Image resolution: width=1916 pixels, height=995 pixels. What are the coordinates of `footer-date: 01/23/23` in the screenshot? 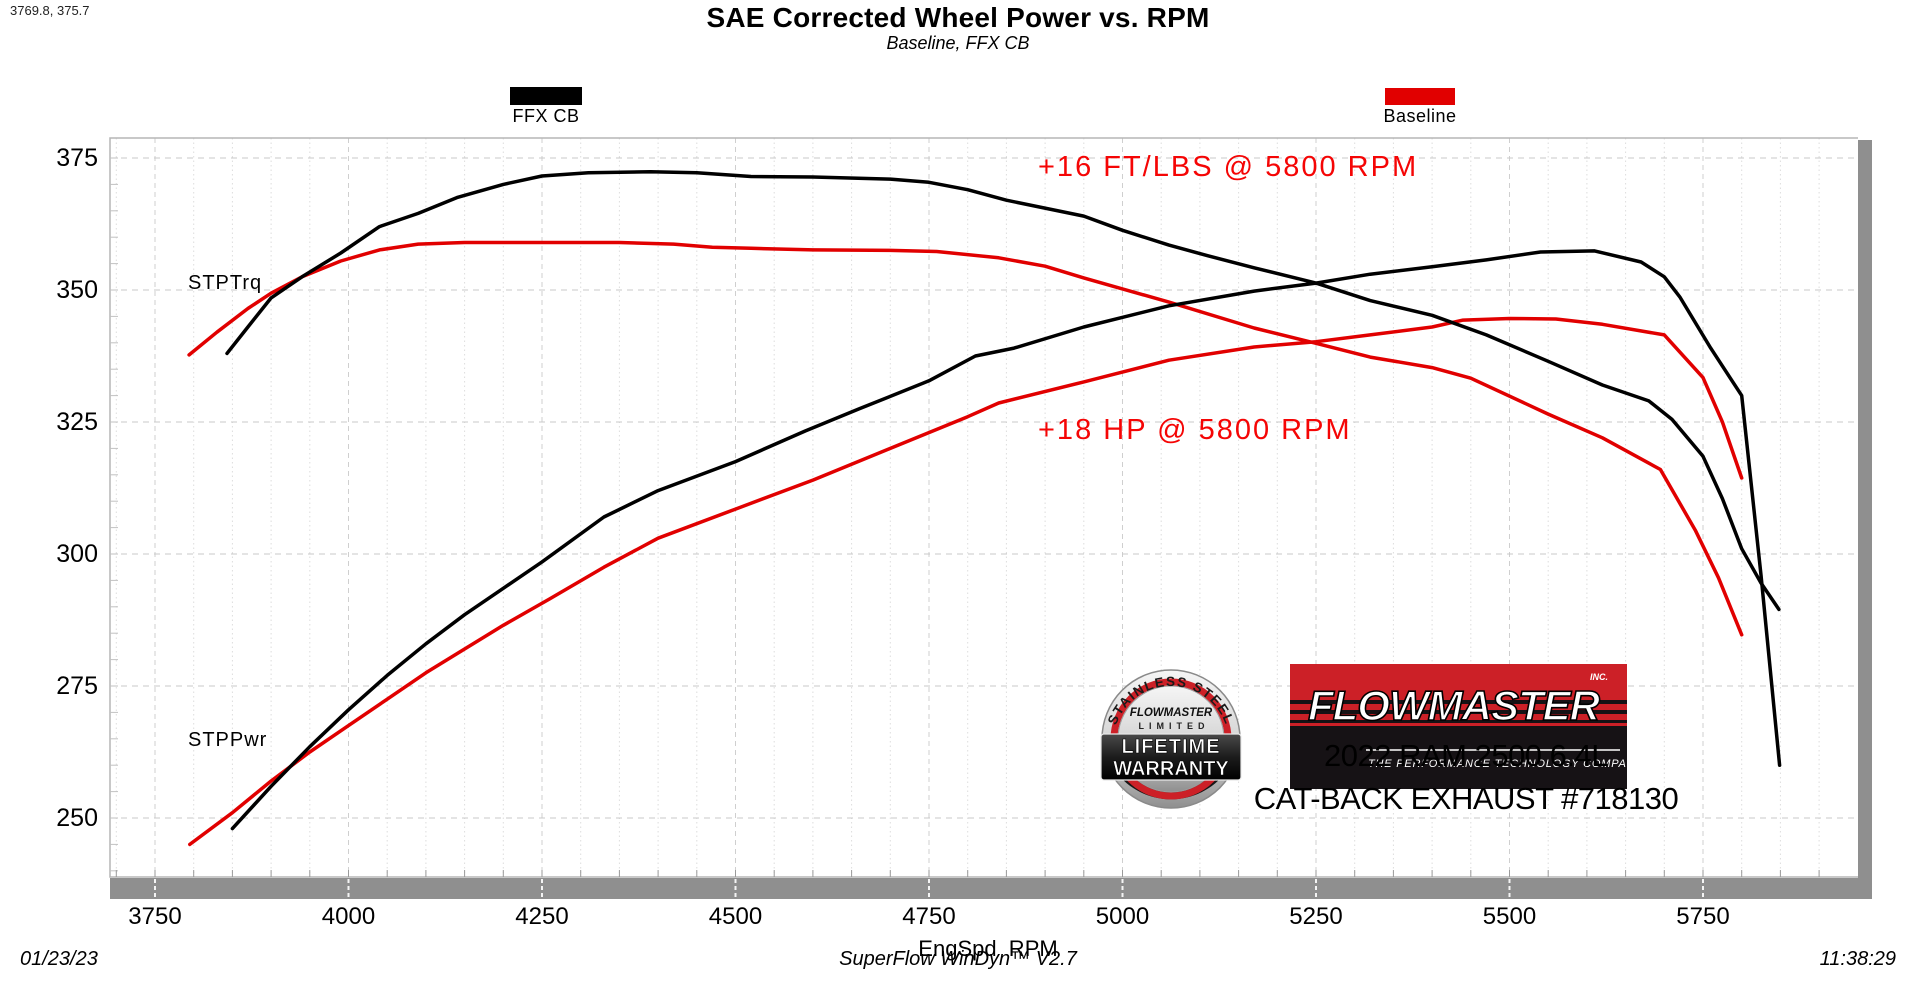 It's located at (59, 959).